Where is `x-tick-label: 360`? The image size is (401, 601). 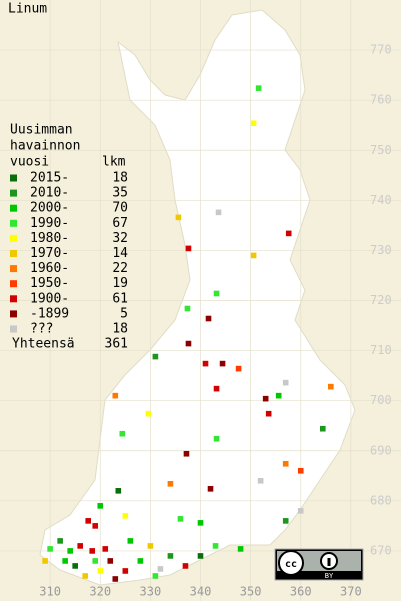 x-tick-label: 360 is located at coordinates (301, 592).